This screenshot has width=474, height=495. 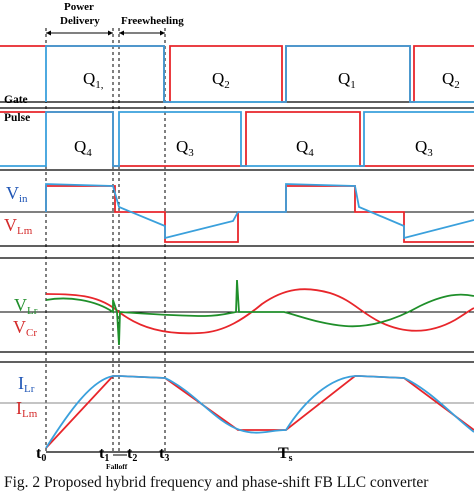 What do you see at coordinates (26, 384) in the screenshot?
I see `ilr-label: ILr` at bounding box center [26, 384].